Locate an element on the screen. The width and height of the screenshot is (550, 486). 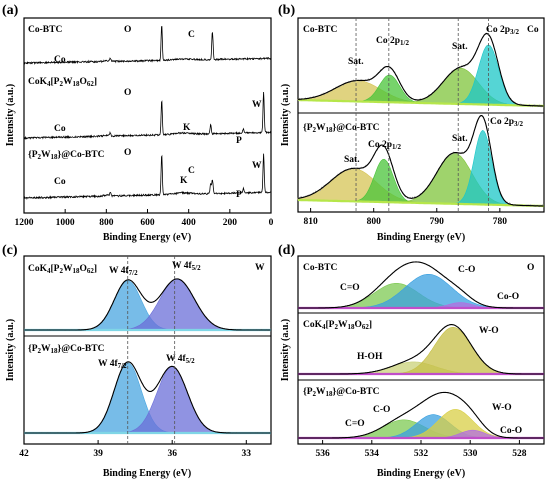
peak-label-b1-sat2: Sat. is located at coordinates (460, 47).